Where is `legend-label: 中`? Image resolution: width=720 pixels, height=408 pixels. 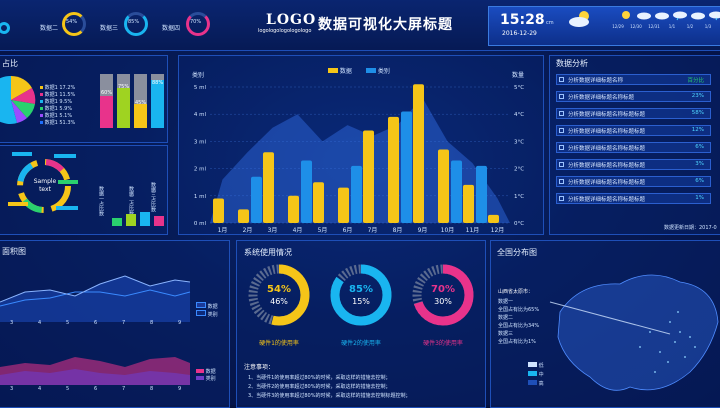 legend-label: 中 is located at coordinates (541, 375).